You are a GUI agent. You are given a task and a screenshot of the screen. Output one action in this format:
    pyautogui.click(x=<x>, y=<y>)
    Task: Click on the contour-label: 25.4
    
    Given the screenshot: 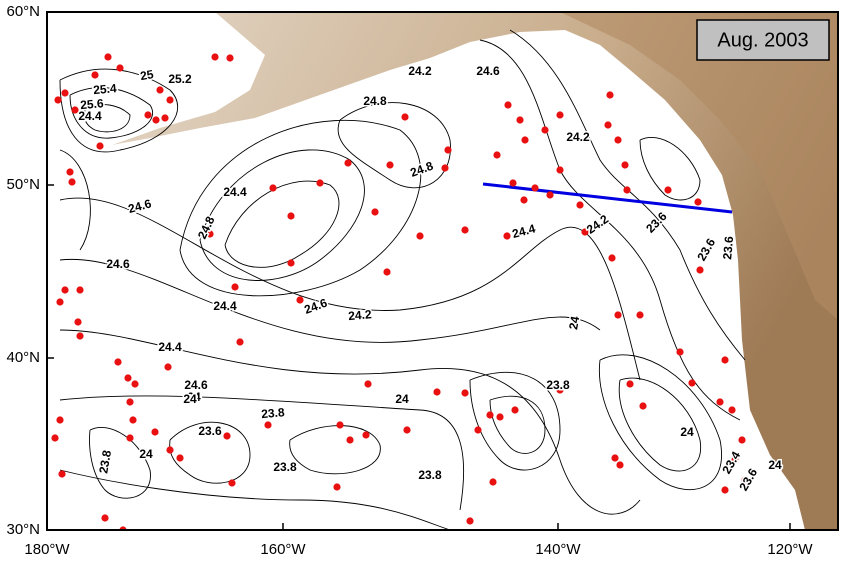 What is the action you would take?
    pyautogui.click(x=105, y=89)
    